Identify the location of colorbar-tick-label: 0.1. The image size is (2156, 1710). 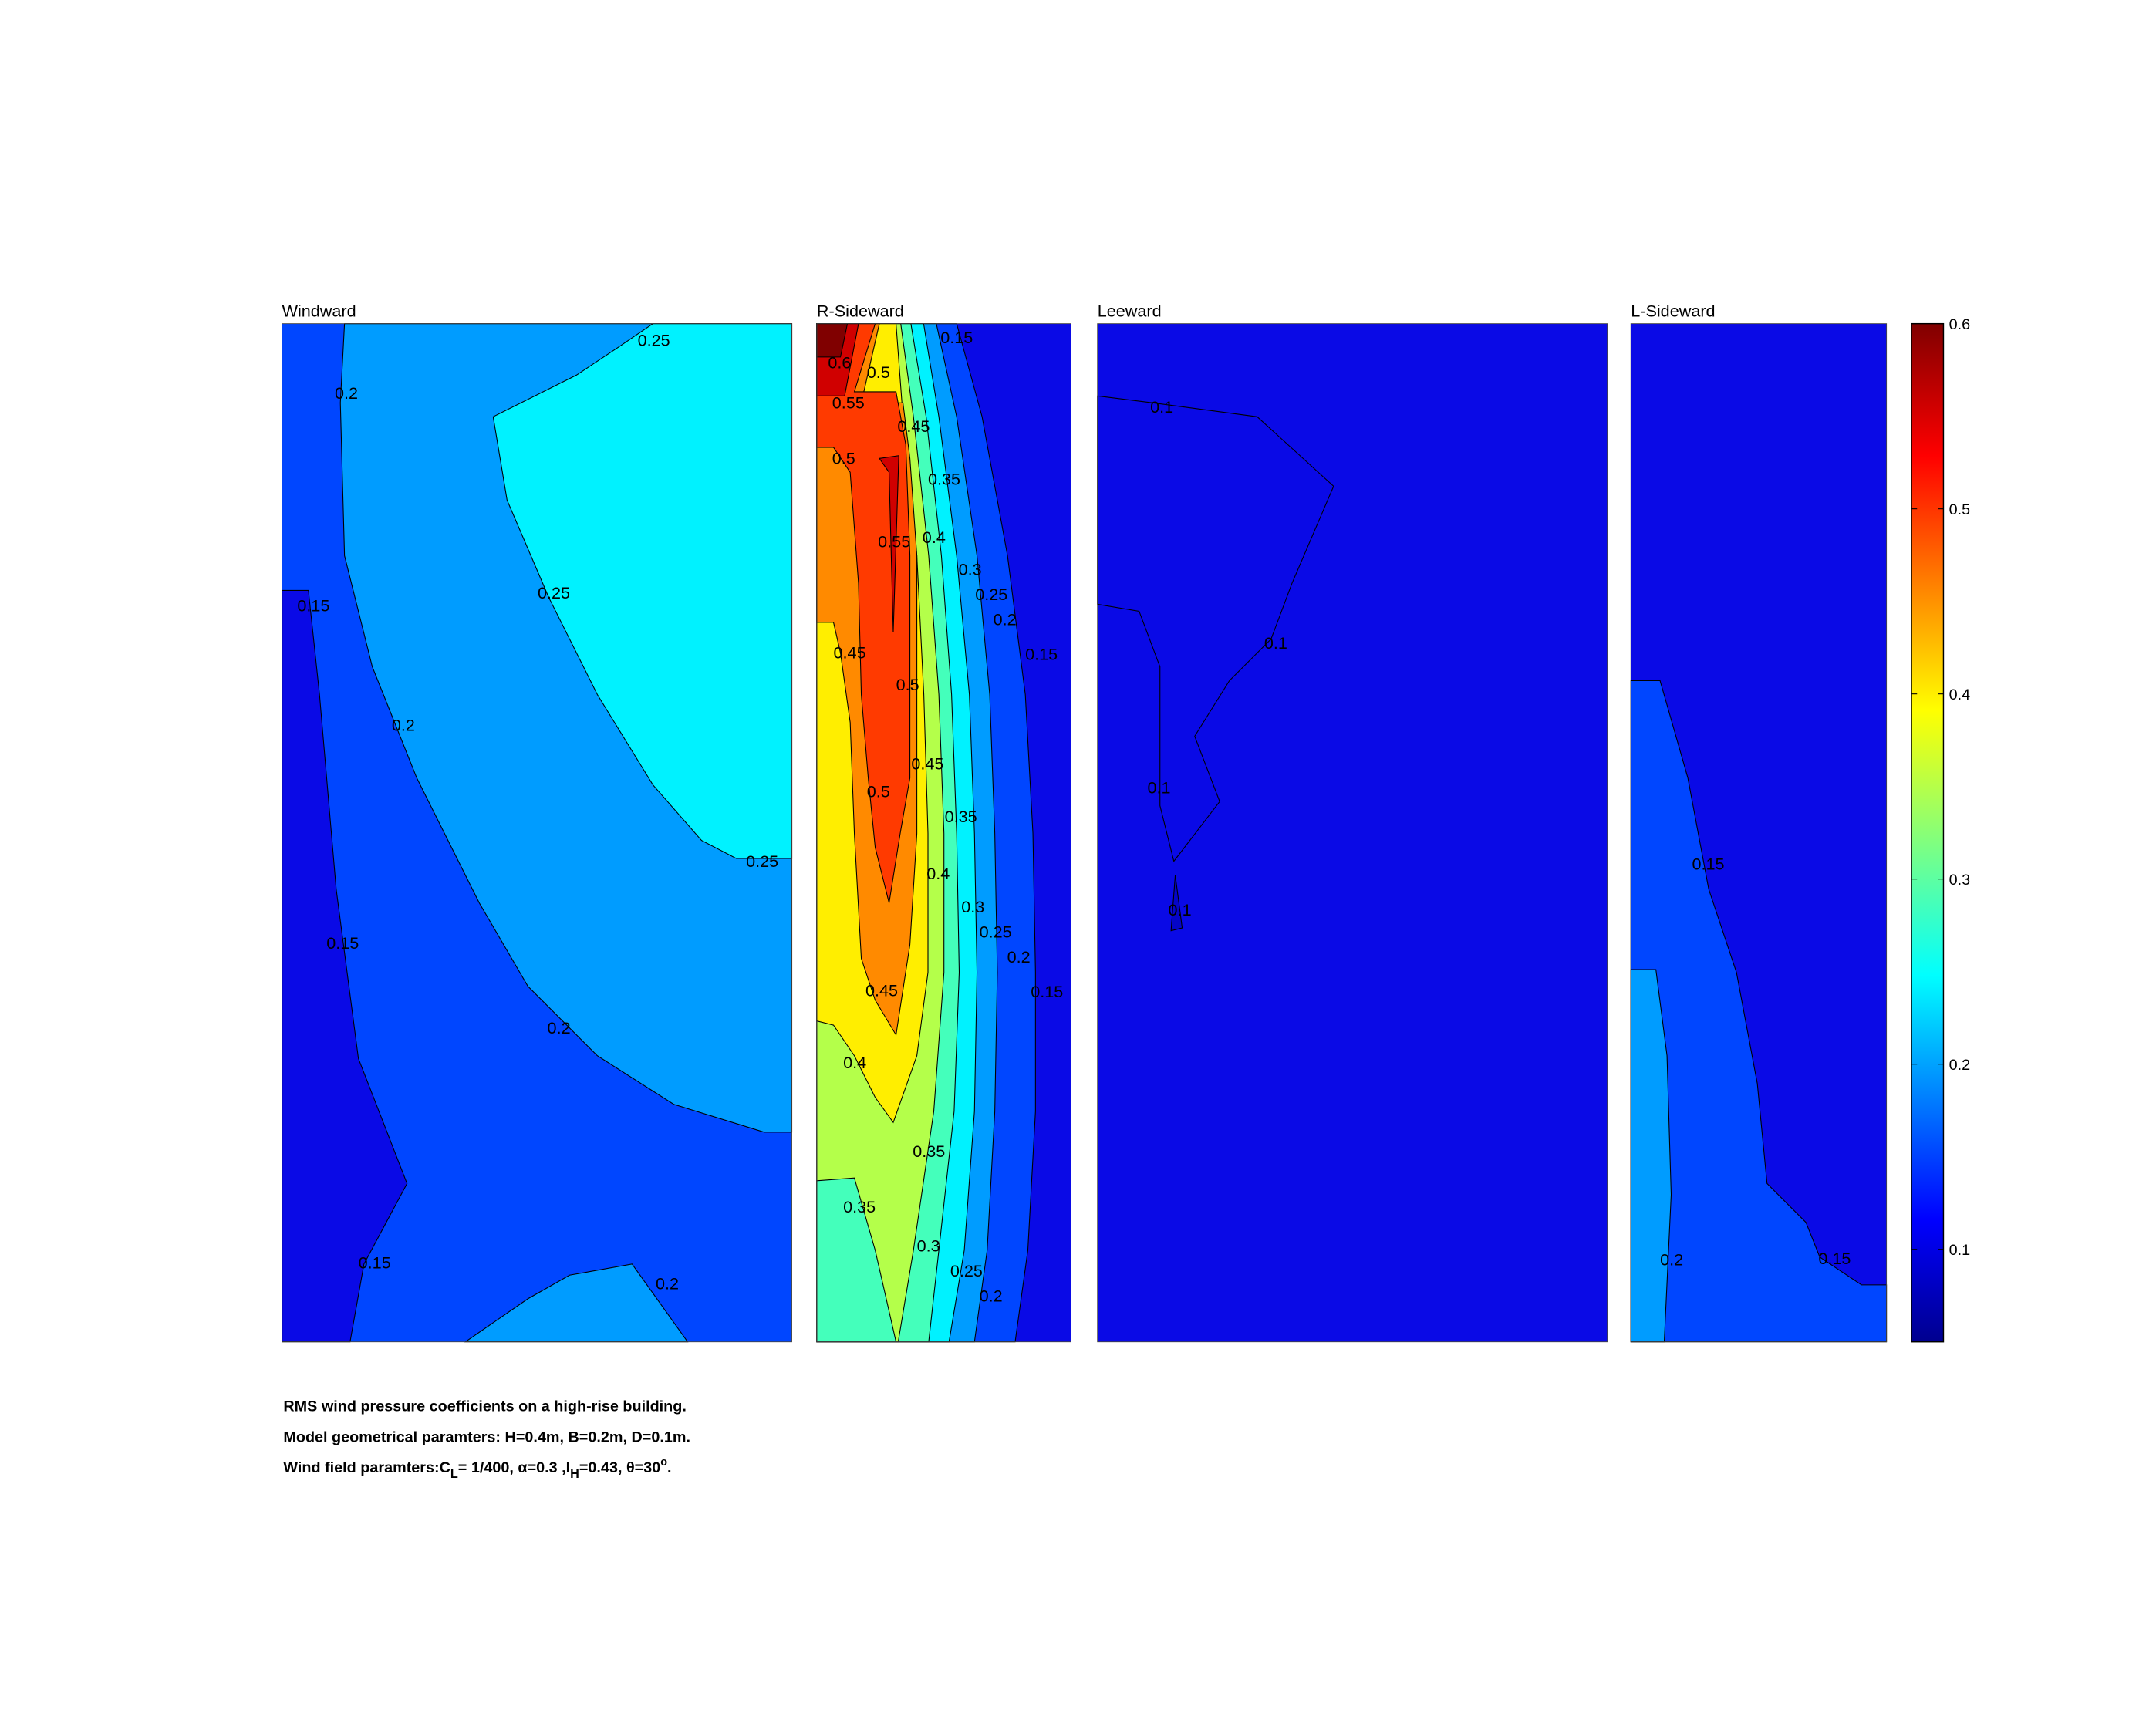
(1960, 1250).